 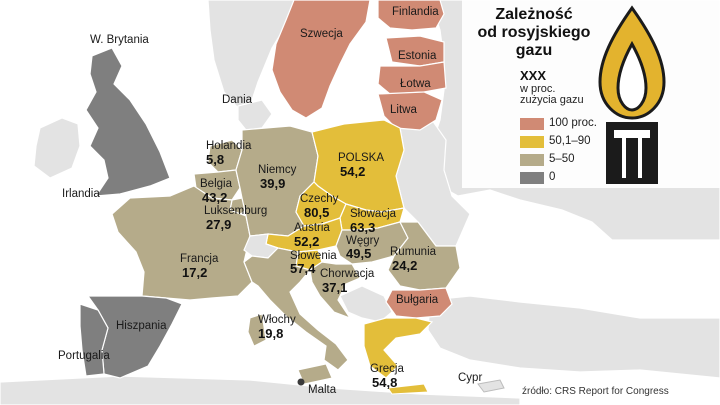 What do you see at coordinates (595, 391) in the screenshot?
I see `source-note: źródło: CRS Report for Congress` at bounding box center [595, 391].